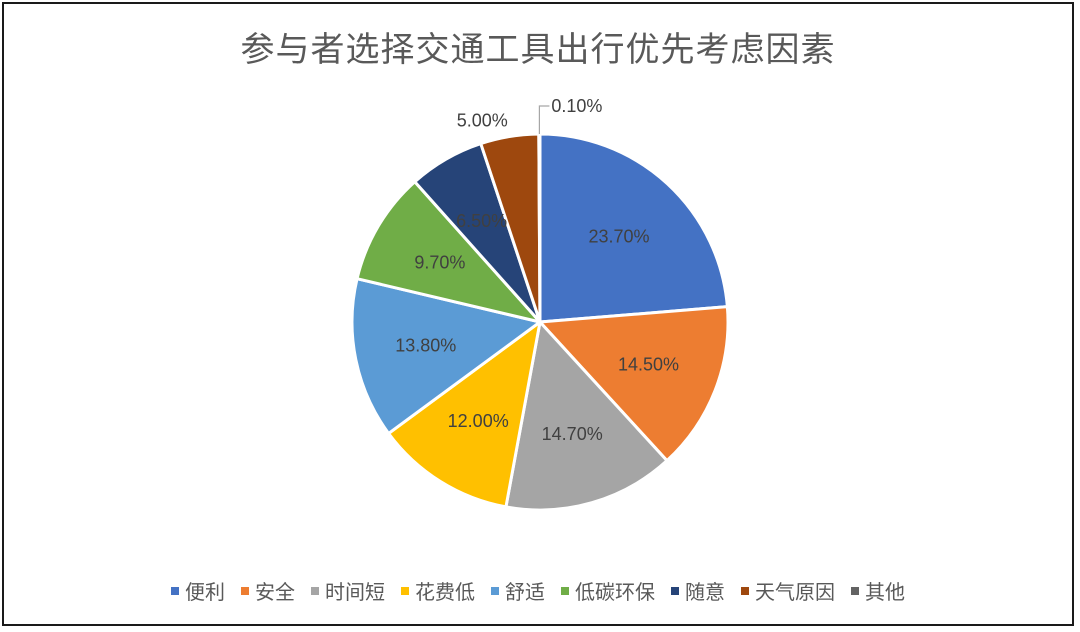 The image size is (1080, 632). I want to click on legend-label: 时间短, so click(355, 592).